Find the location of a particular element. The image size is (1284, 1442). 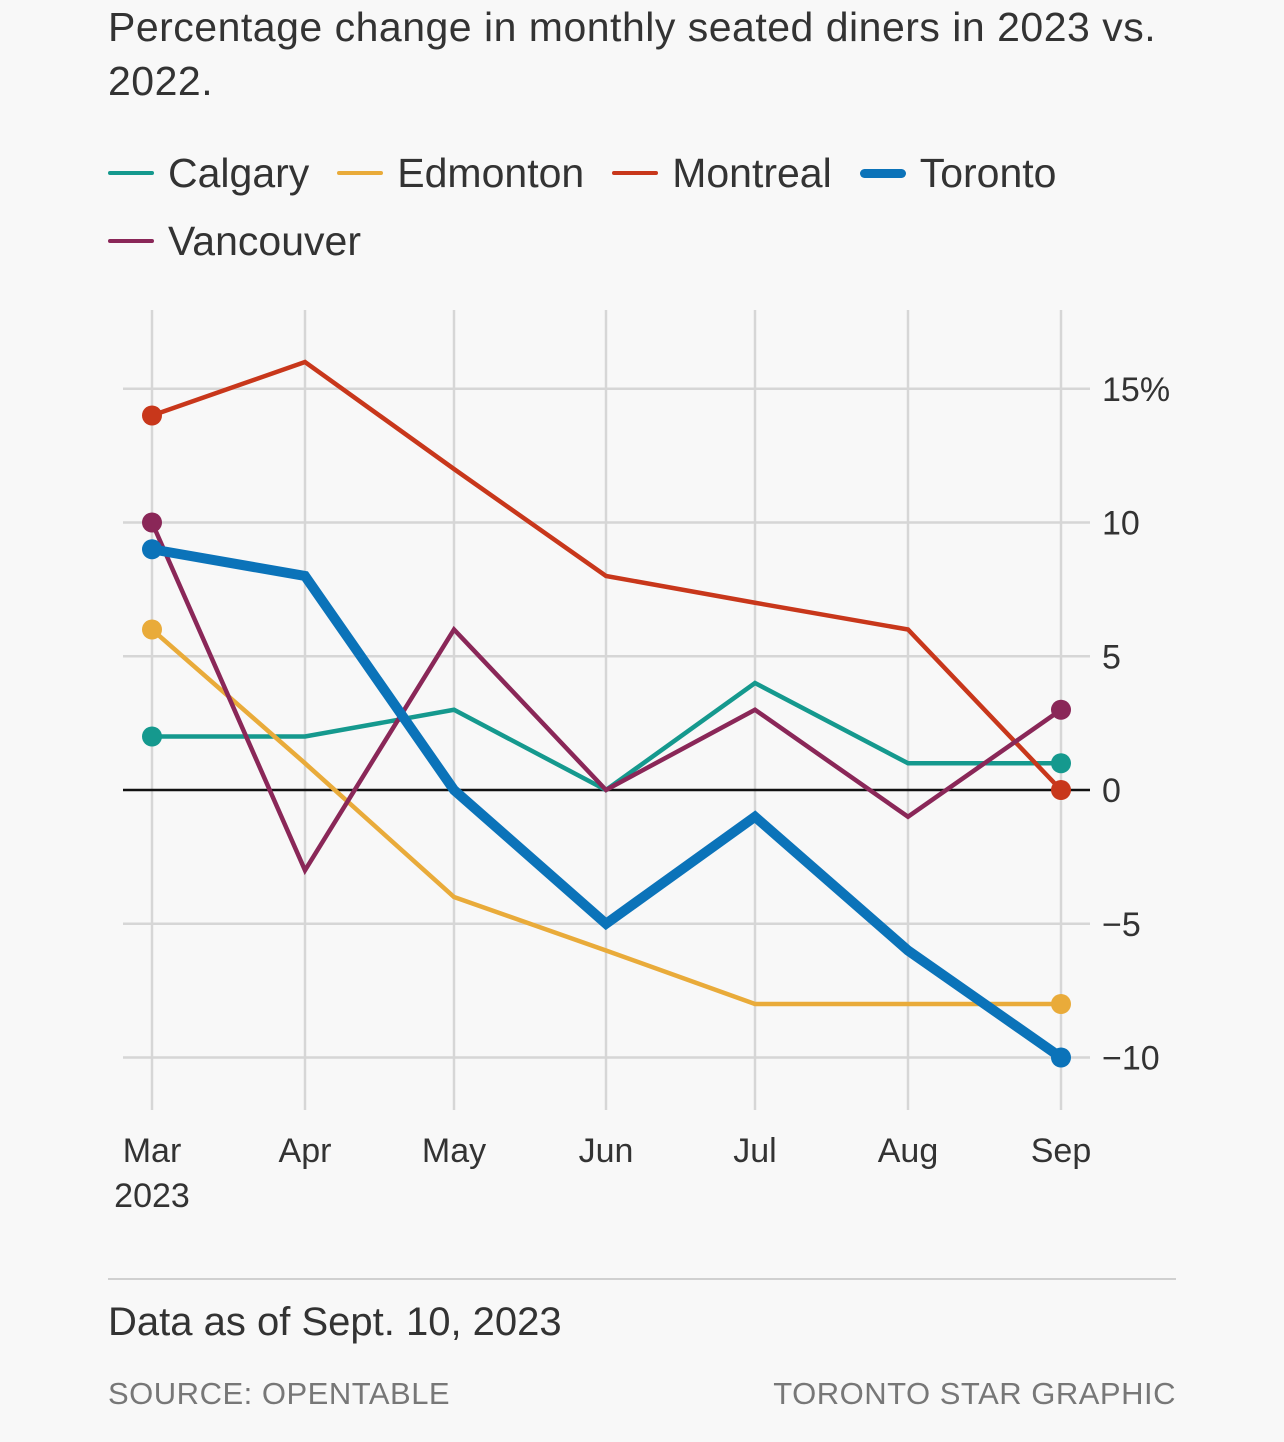

x-tick-sublabel-year: 2023 is located at coordinates (152, 1196).